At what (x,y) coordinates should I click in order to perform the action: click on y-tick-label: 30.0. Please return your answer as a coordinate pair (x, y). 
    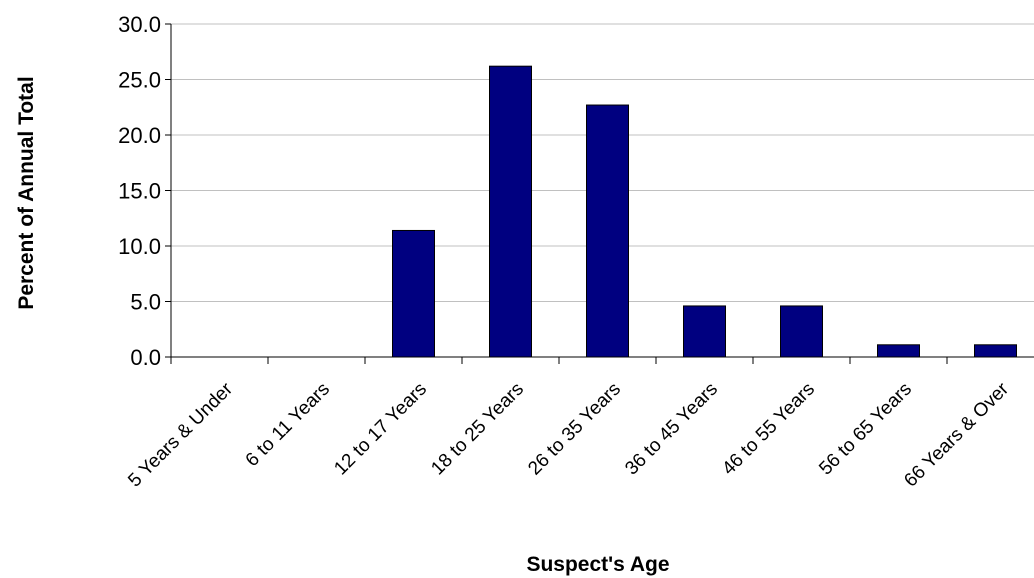
    Looking at the image, I should click on (139, 24).